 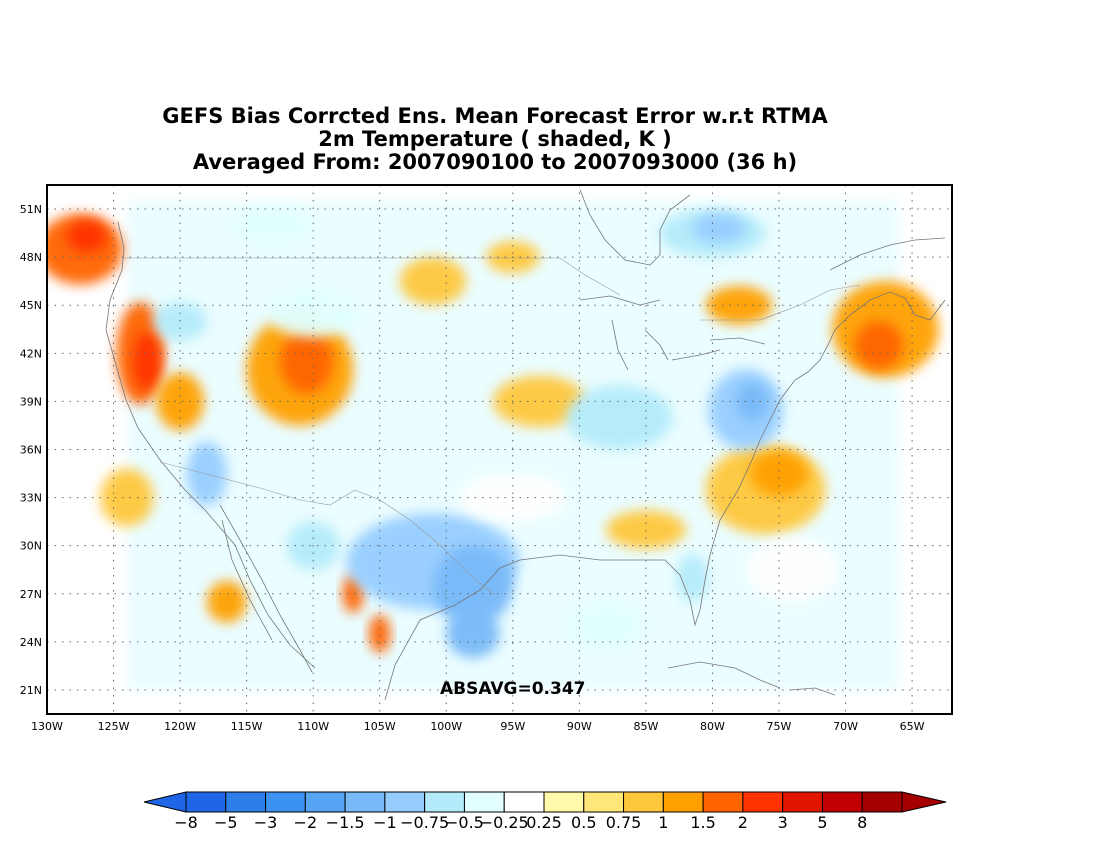 I want to click on colorbar-label: 3, so click(x=783, y=822).